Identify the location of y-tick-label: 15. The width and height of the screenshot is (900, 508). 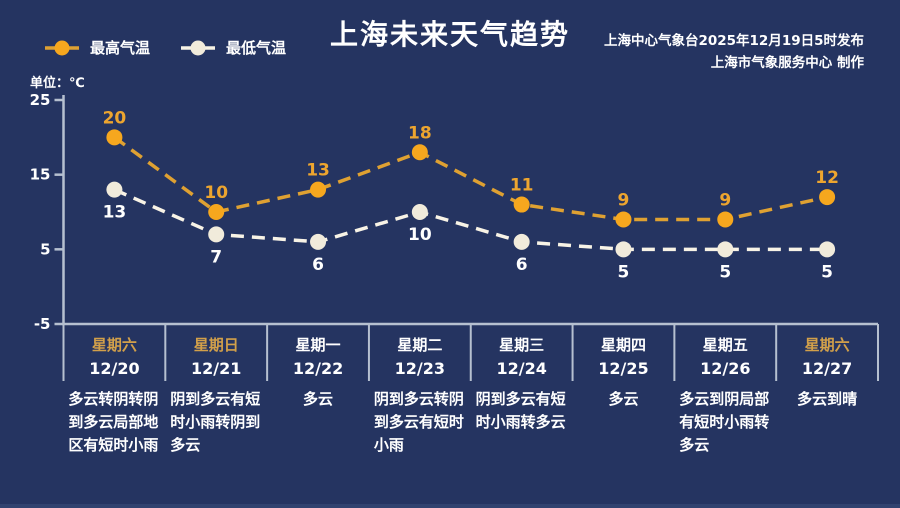
(40, 175).